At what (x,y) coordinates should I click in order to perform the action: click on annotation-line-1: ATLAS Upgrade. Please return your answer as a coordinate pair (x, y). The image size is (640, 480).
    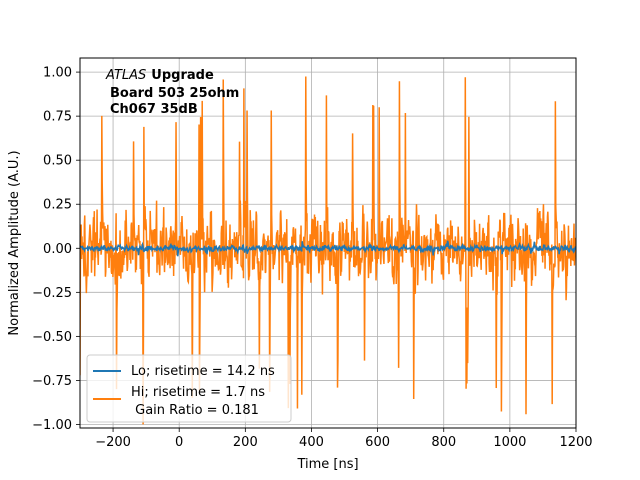
    Looking at the image, I should click on (159, 75).